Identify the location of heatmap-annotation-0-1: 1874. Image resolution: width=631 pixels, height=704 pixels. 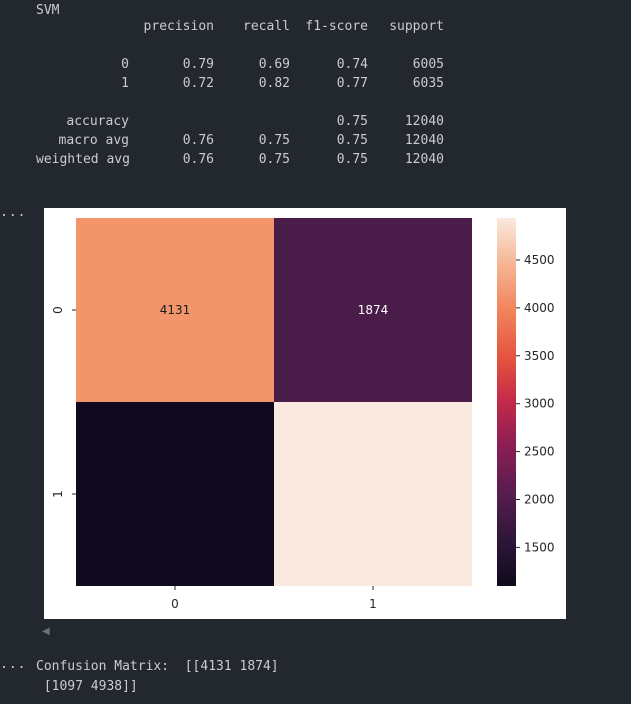
(373, 310).